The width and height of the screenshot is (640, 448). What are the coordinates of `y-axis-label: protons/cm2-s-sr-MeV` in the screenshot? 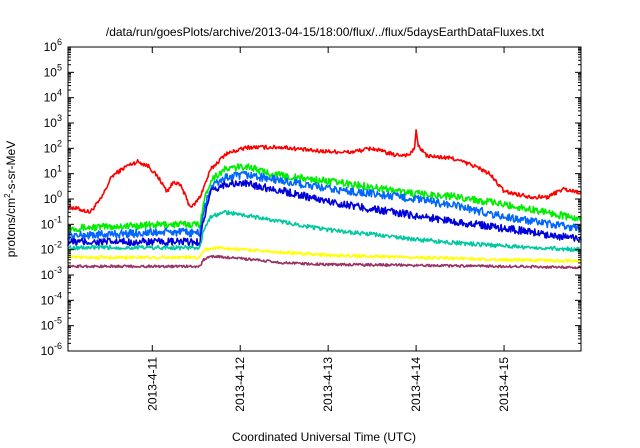 It's located at (10, 199).